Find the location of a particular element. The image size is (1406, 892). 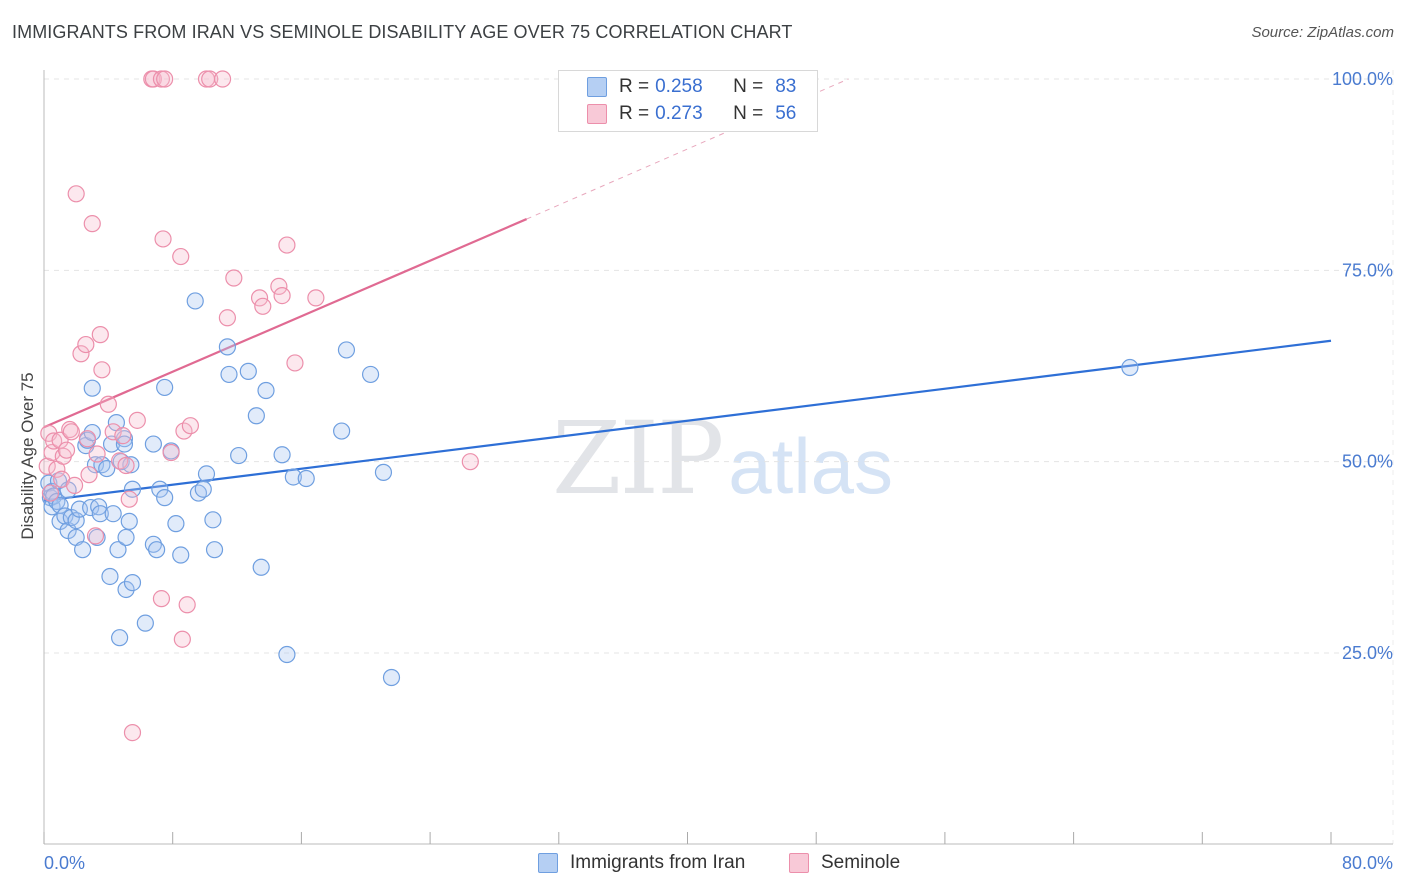

y-tick-label-75: 75.0% is located at coordinates (1367, 270).